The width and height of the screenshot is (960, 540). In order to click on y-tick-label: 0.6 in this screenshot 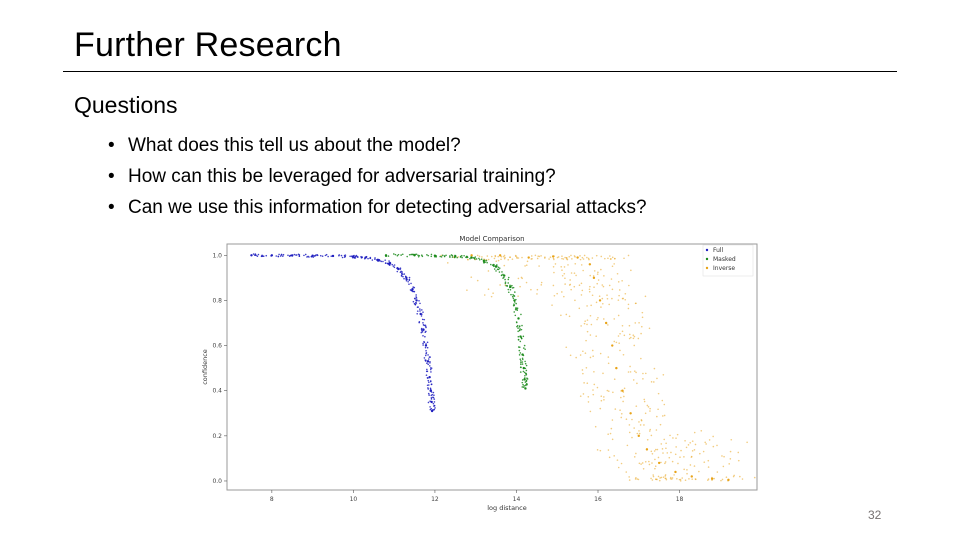, I will do `click(217, 346)`.